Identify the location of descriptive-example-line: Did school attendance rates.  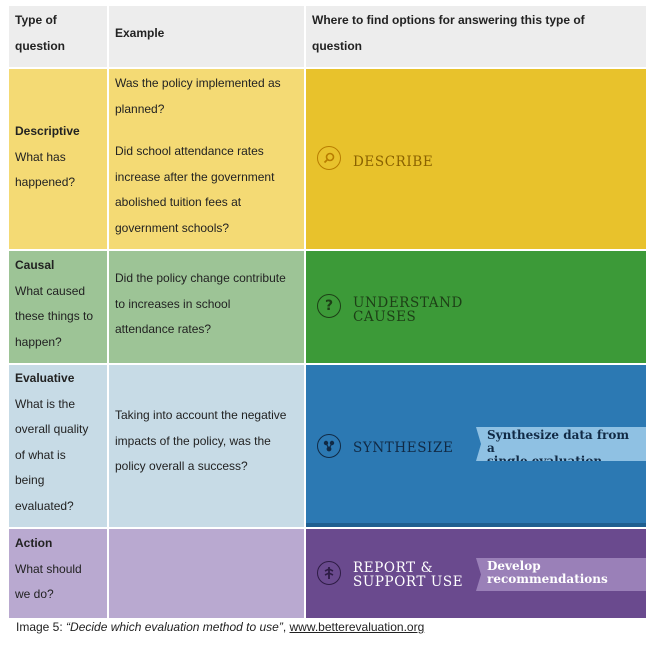
(189, 151).